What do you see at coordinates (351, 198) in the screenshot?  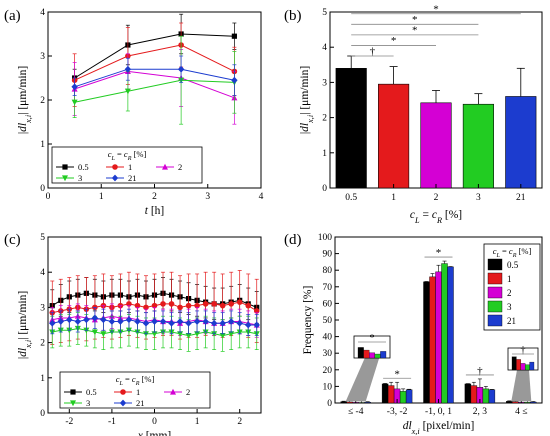 I see `x-tick-label: 0.5` at bounding box center [351, 198].